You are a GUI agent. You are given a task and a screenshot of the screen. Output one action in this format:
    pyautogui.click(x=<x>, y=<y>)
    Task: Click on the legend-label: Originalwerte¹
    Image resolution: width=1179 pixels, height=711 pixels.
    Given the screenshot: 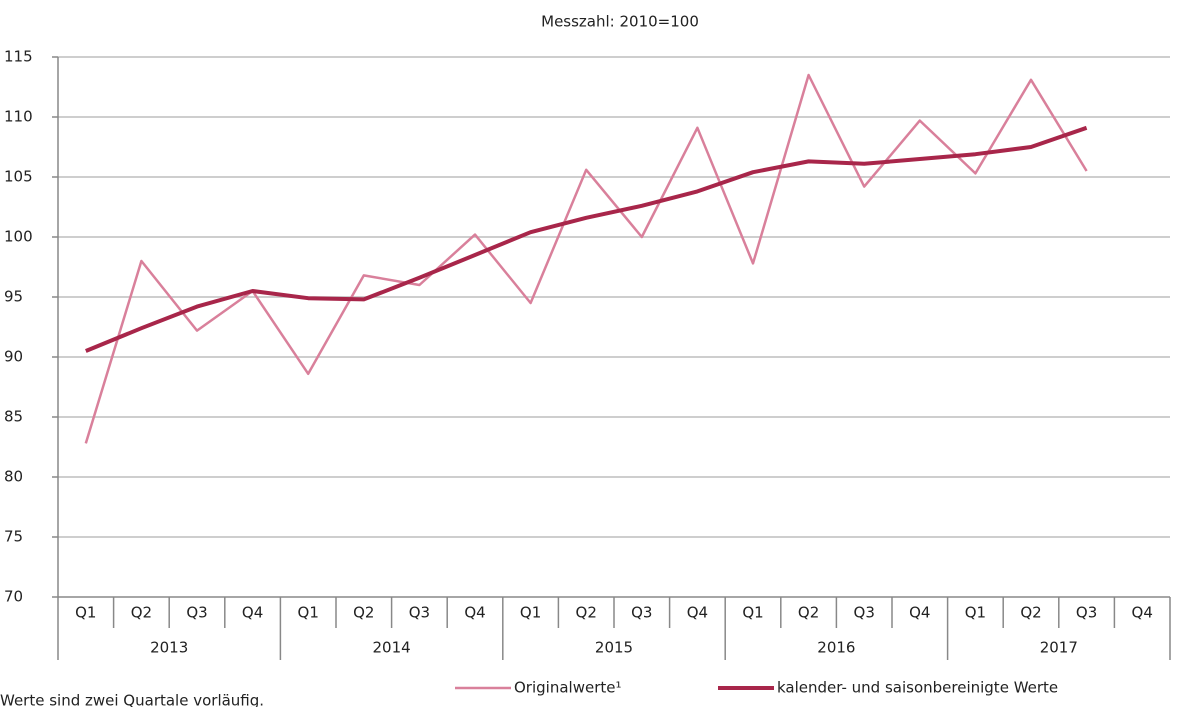 What is the action you would take?
    pyautogui.click(x=567, y=688)
    